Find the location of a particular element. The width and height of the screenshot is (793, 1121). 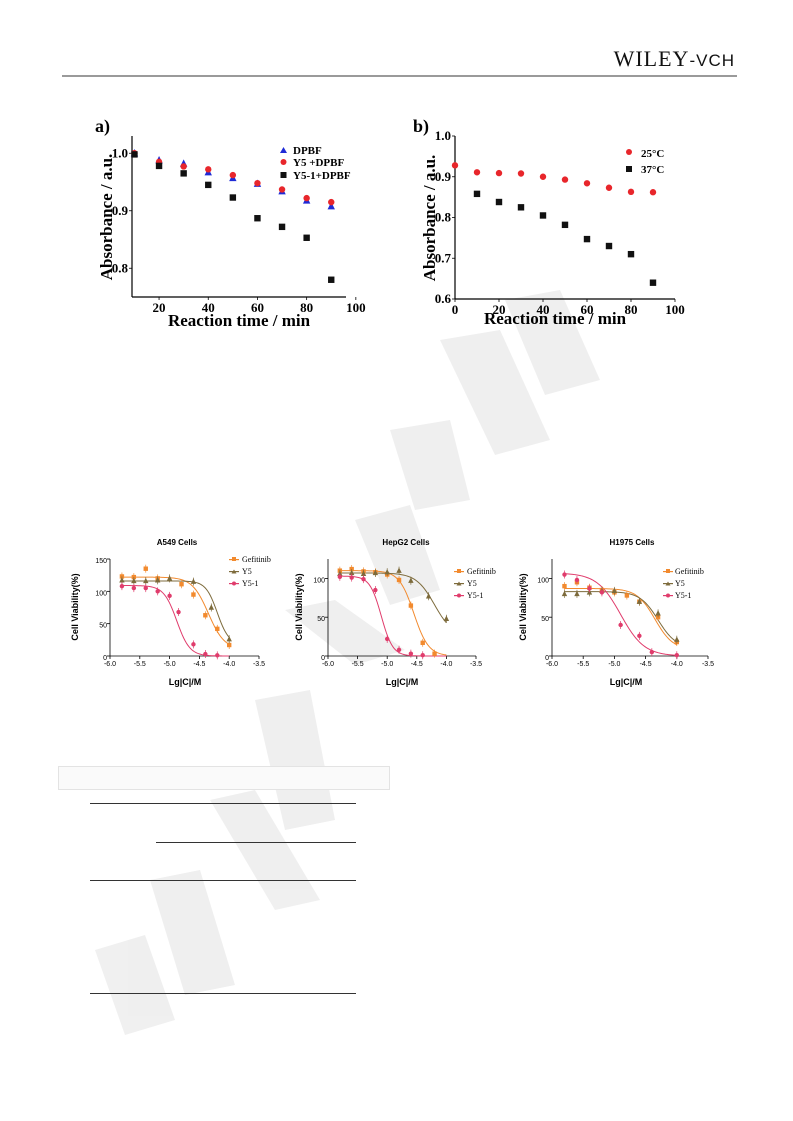

x-tick-label: 100 is located at coordinates (356, 307).